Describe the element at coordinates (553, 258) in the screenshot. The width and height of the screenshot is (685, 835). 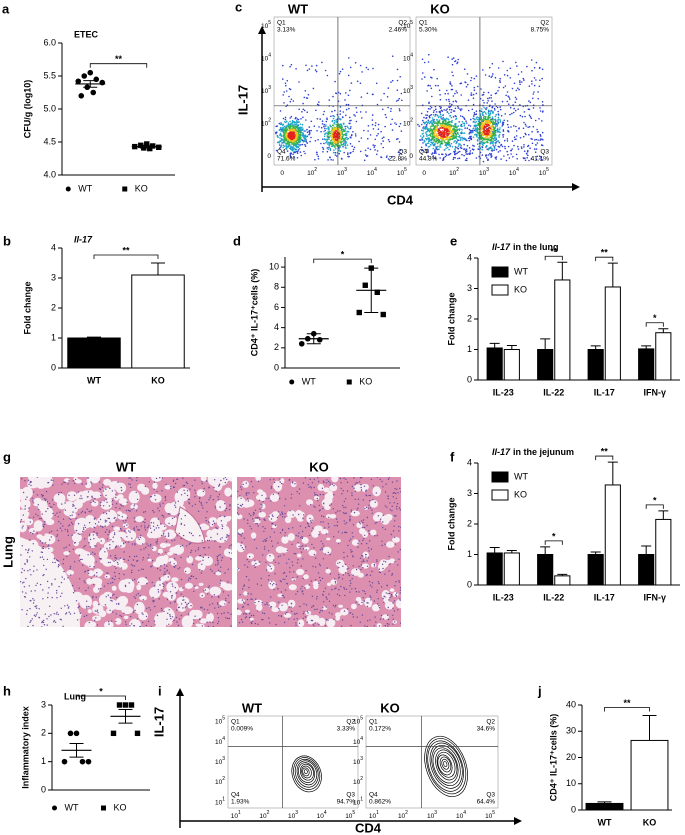
I see `significance-bracket` at that location.